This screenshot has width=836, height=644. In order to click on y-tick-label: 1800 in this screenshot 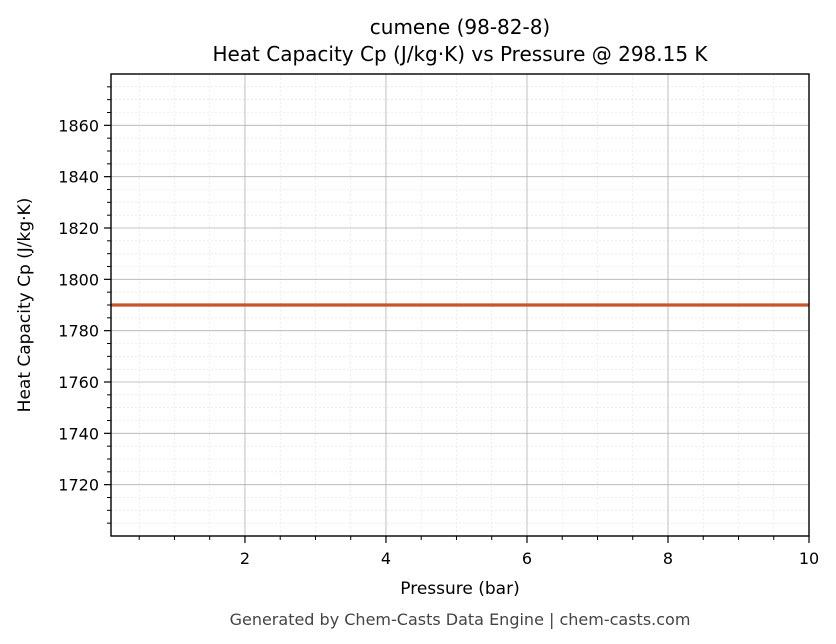, I will do `click(78, 279)`.